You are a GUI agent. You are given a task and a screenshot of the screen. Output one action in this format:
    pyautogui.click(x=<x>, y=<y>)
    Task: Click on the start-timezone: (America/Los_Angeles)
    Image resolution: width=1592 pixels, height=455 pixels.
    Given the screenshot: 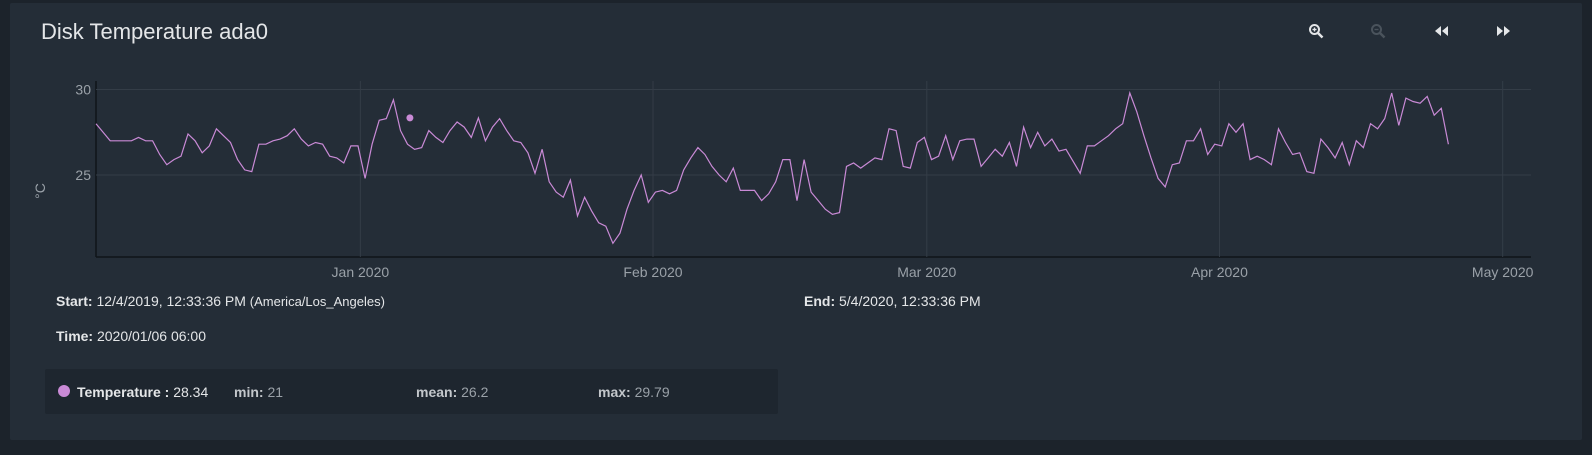 What is the action you would take?
    pyautogui.click(x=317, y=301)
    